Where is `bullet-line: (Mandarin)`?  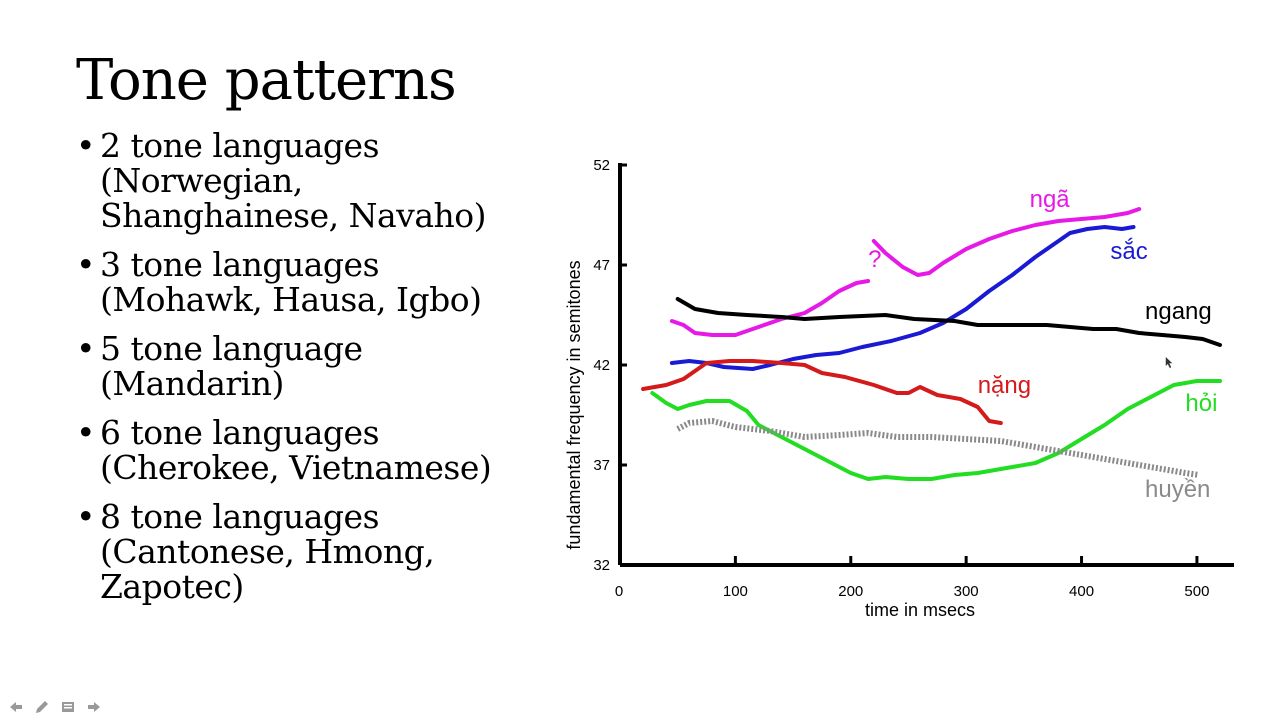
bullet-line: (Mandarin) is located at coordinates (192, 383).